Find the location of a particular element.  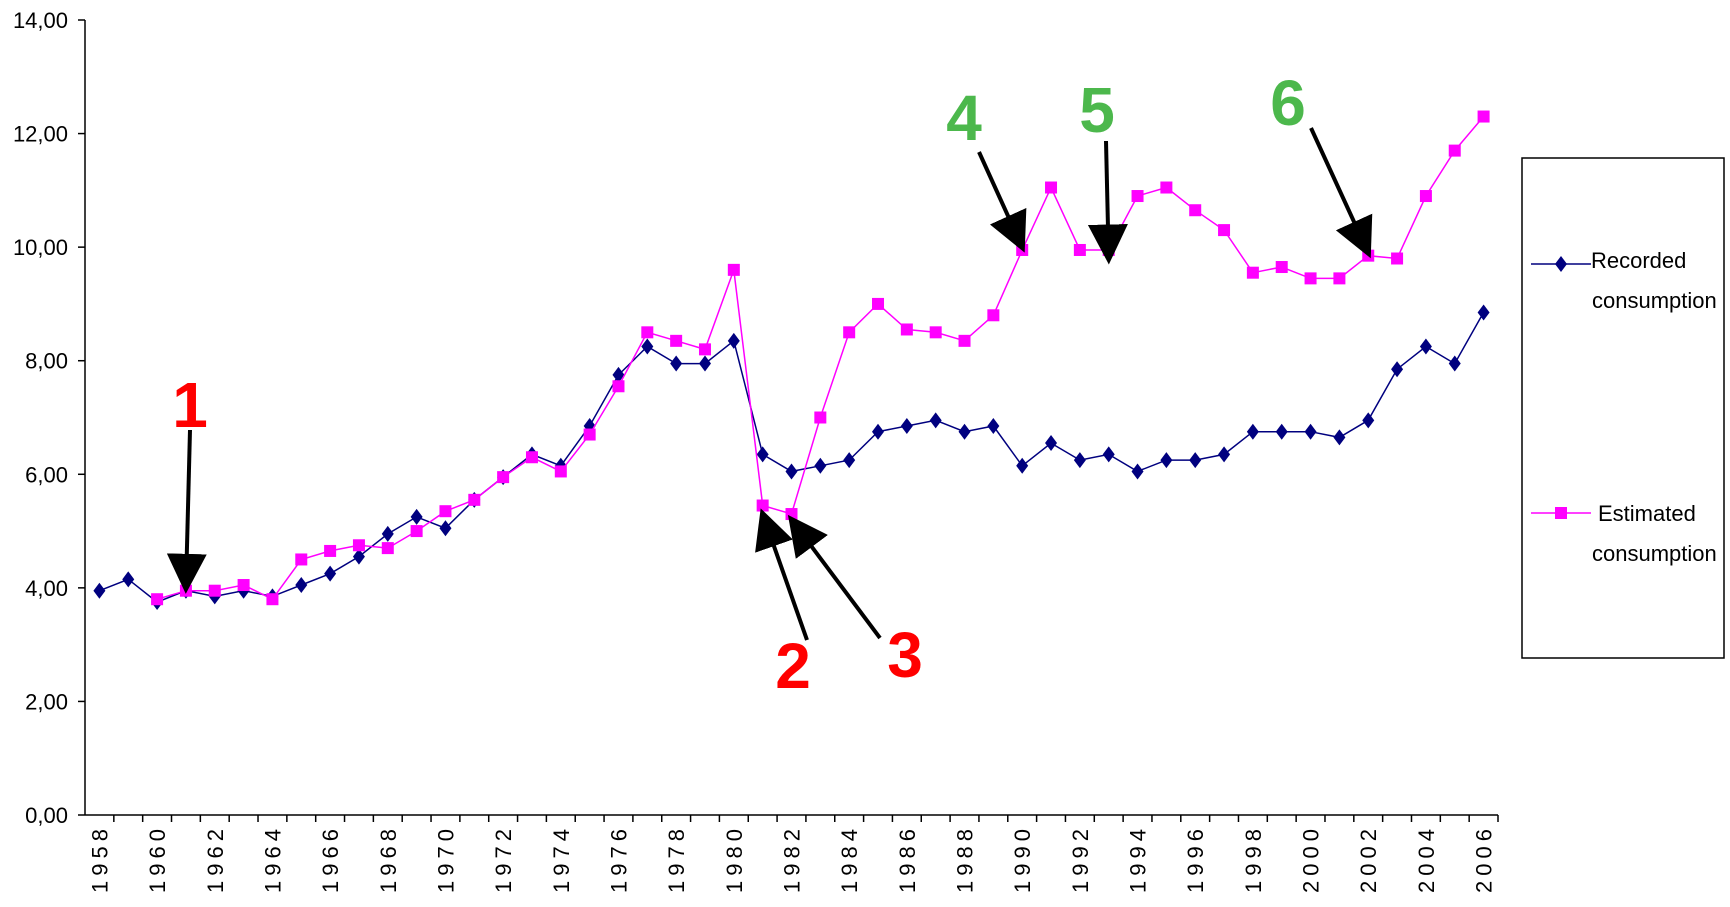

x-tick-label: 1996 is located at coordinates (1195, 858).